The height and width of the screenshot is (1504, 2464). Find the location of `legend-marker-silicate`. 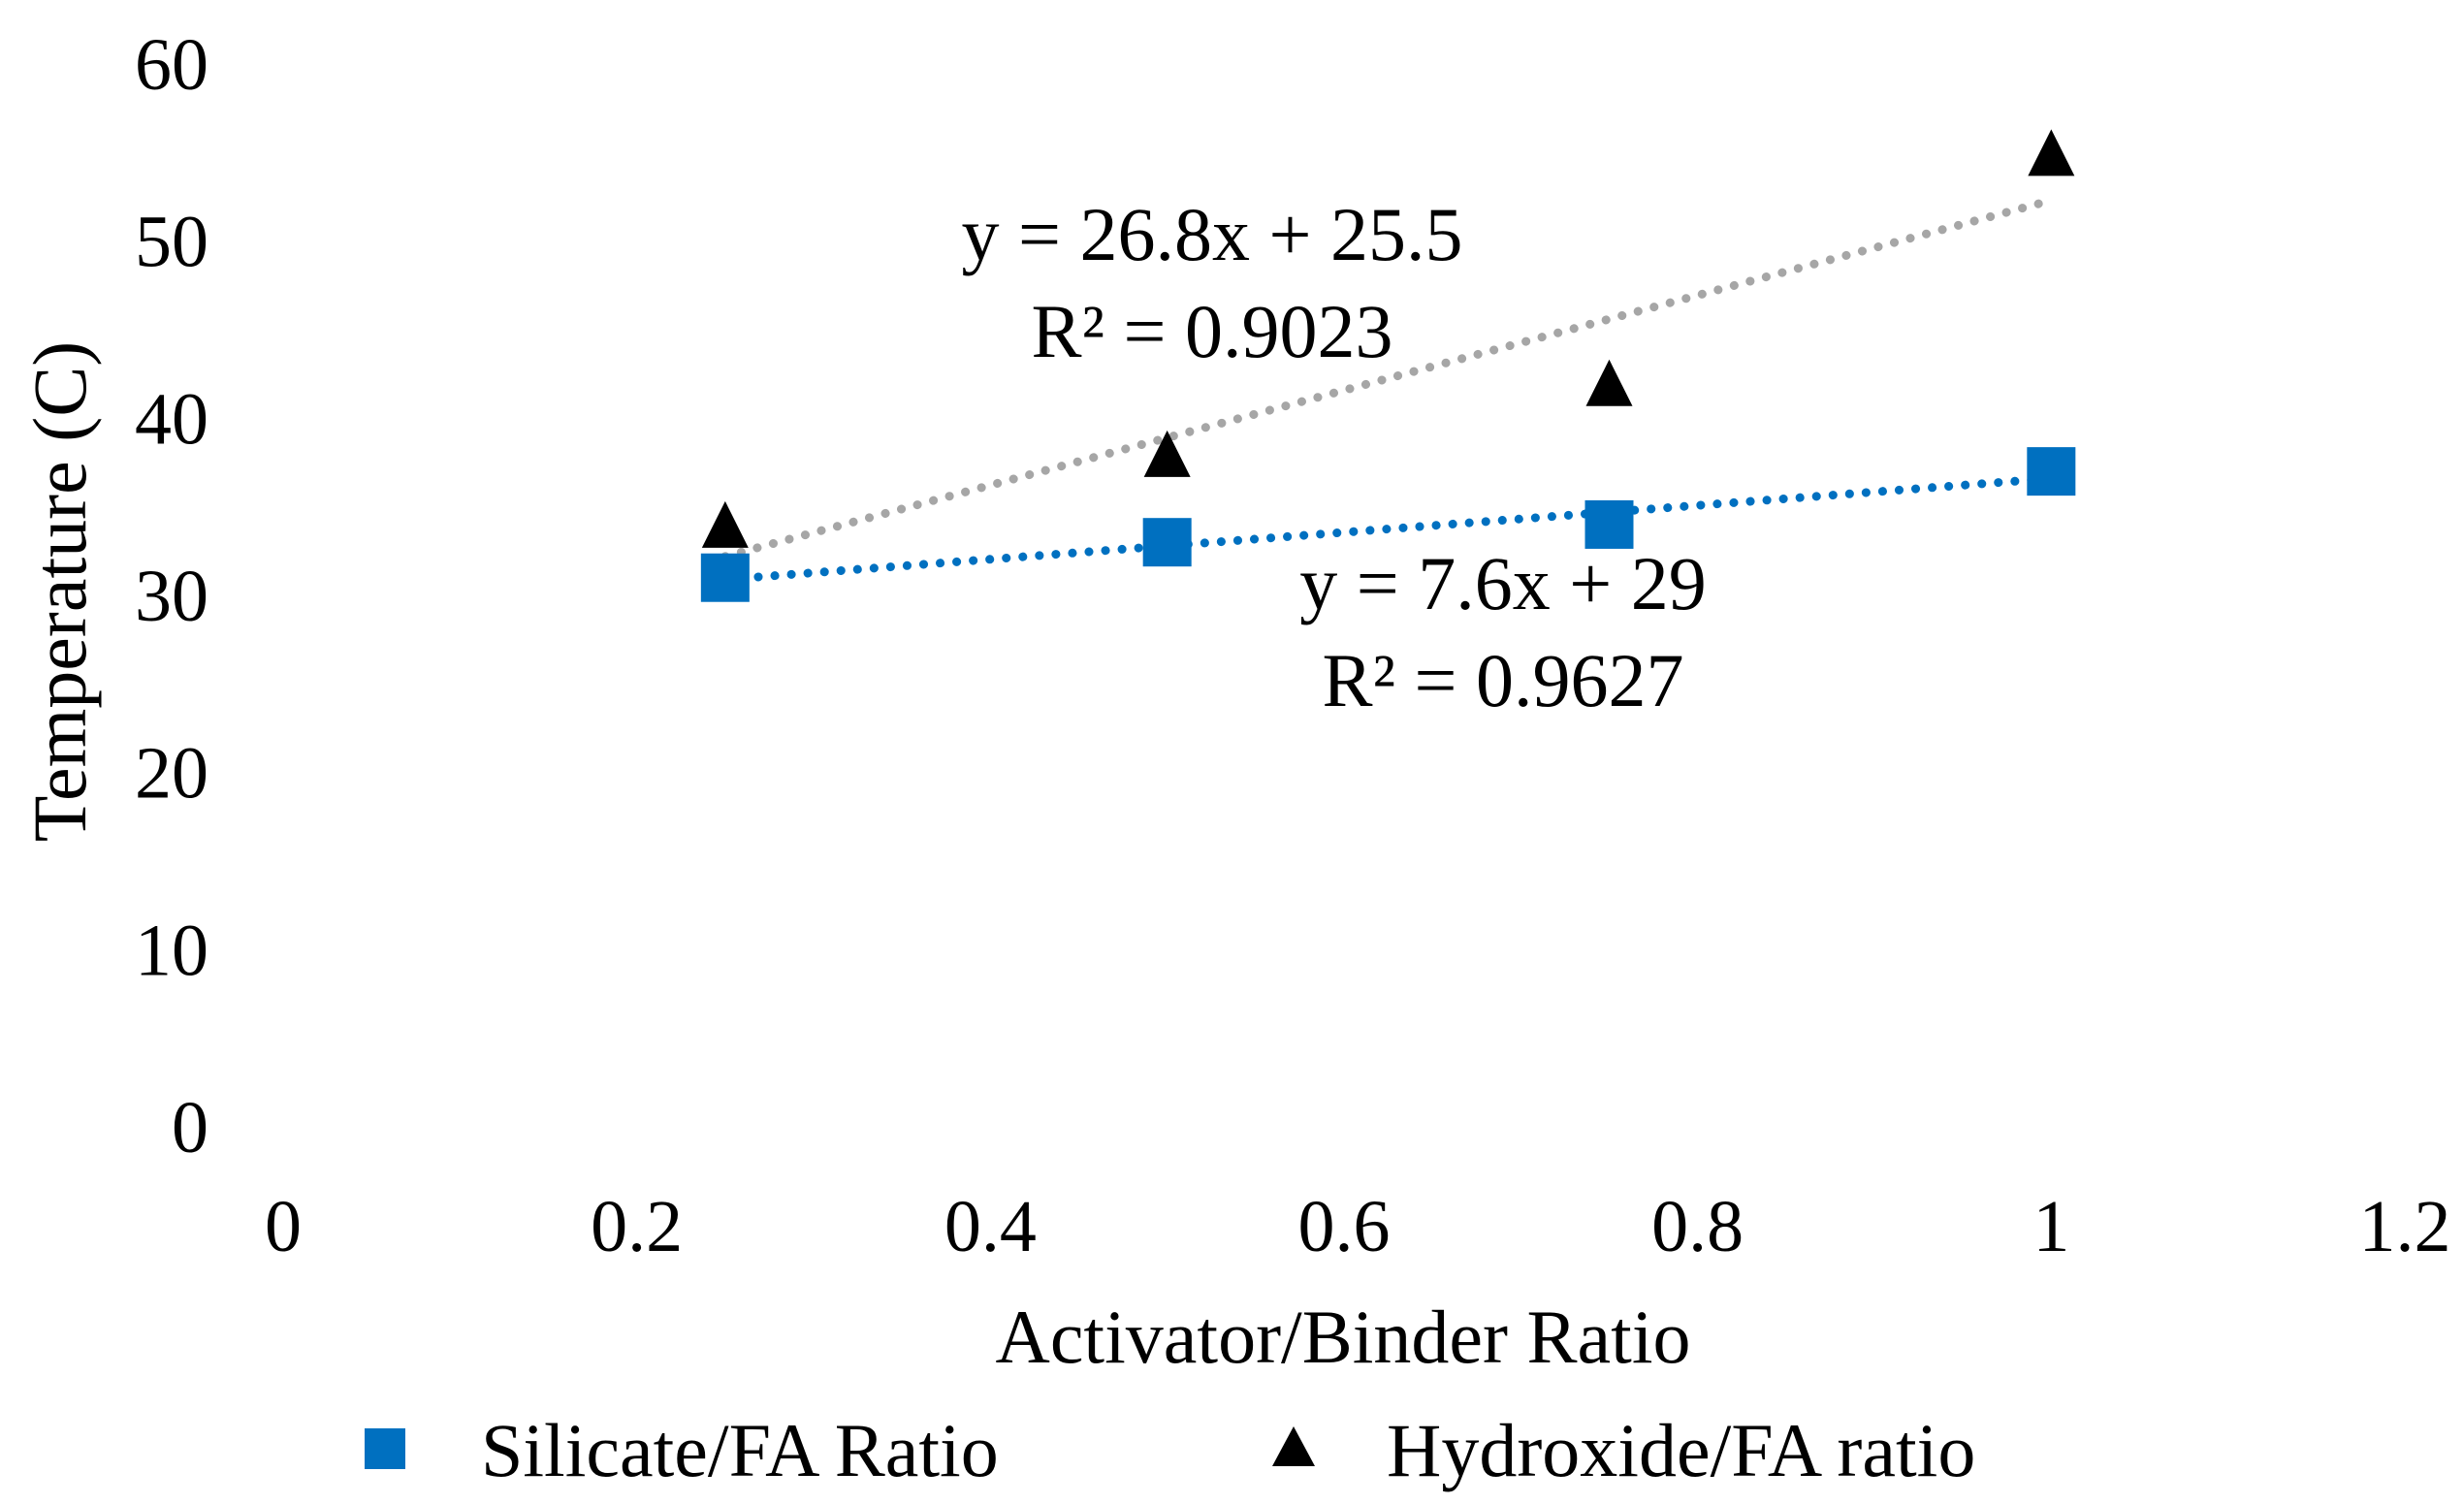

legend-marker-silicate is located at coordinates (385, 1448).